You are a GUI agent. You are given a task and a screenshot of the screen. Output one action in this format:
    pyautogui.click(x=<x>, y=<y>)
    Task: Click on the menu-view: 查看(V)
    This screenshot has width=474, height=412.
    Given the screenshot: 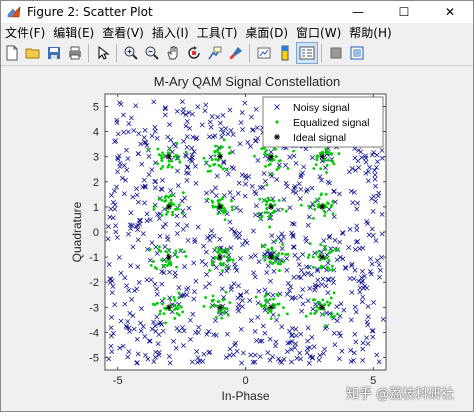 What is the action you would take?
    pyautogui.click(x=123, y=32)
    